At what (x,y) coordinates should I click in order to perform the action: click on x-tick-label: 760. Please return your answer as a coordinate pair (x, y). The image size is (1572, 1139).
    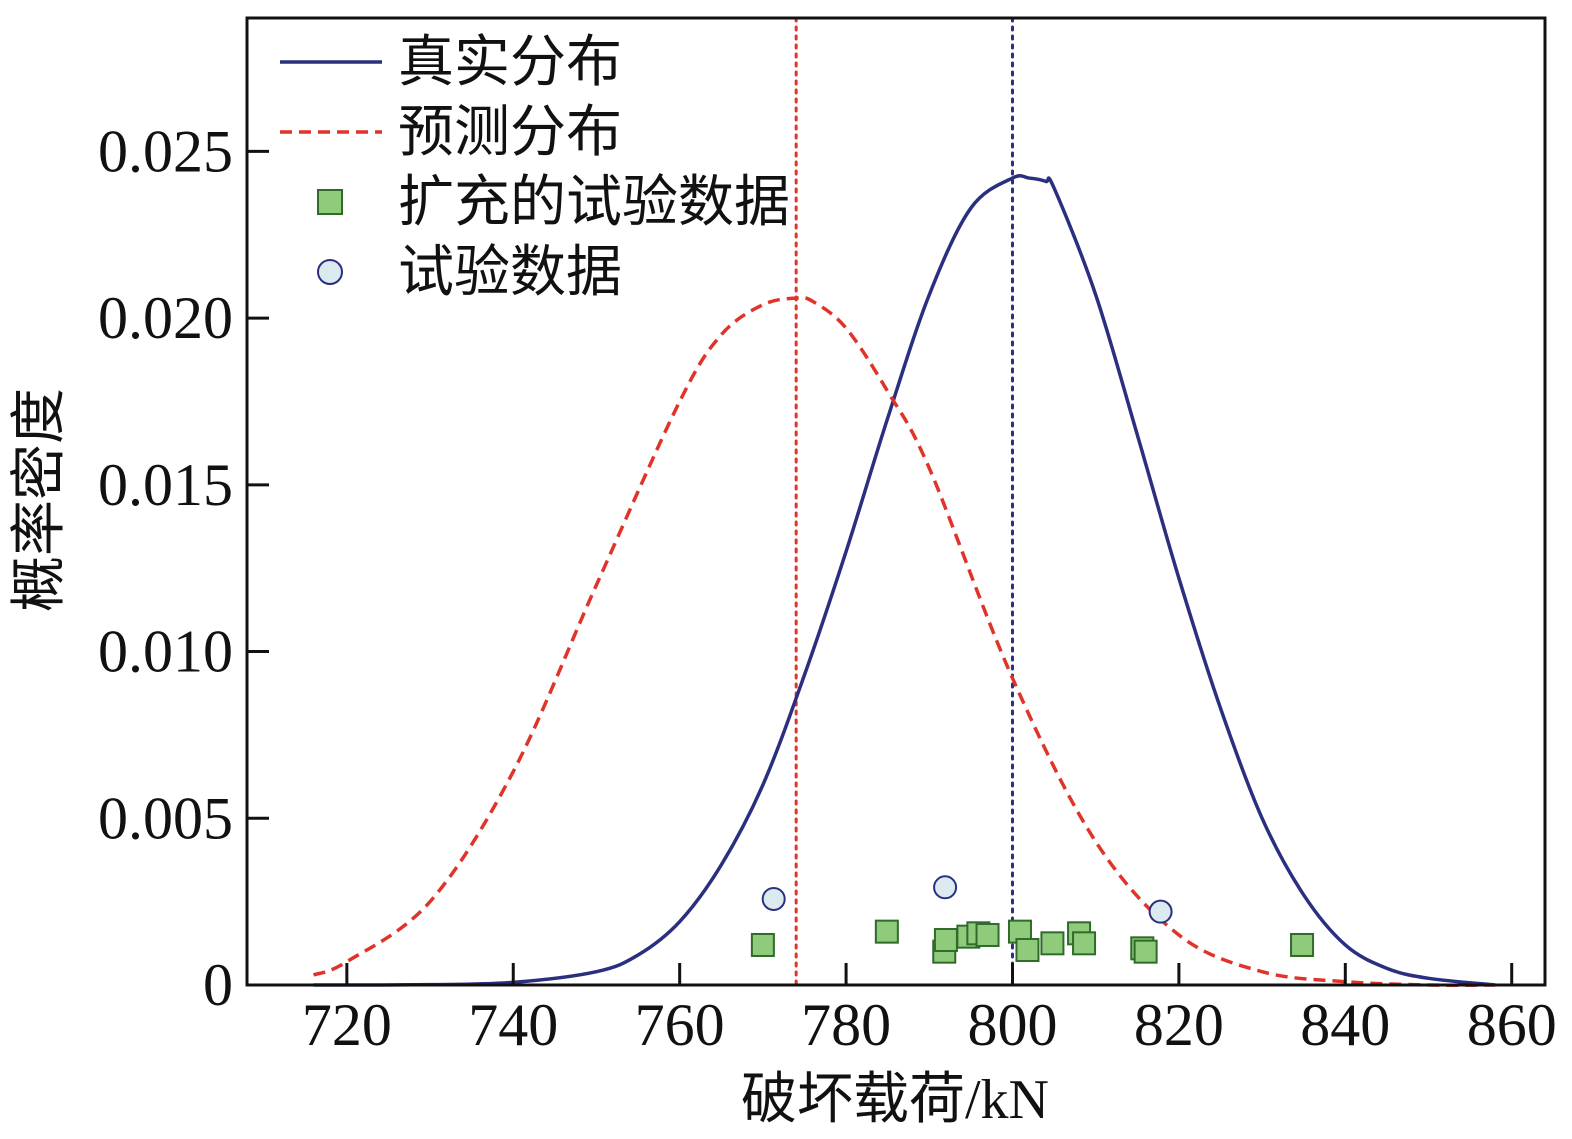
    Looking at the image, I should click on (680, 1025).